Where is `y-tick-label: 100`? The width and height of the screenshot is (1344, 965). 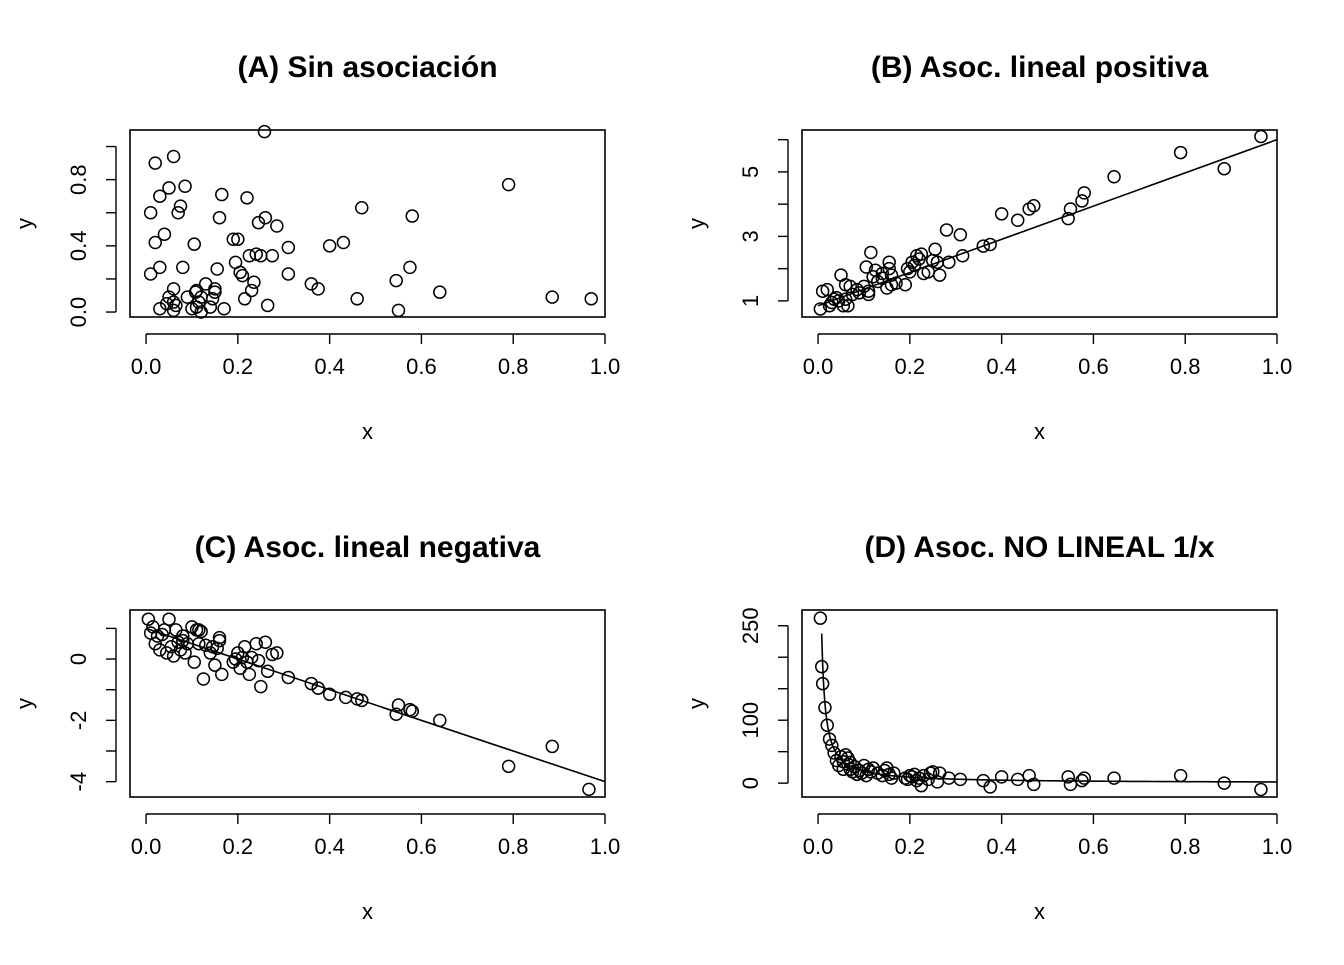 y-tick-label: 100 is located at coordinates (750, 720).